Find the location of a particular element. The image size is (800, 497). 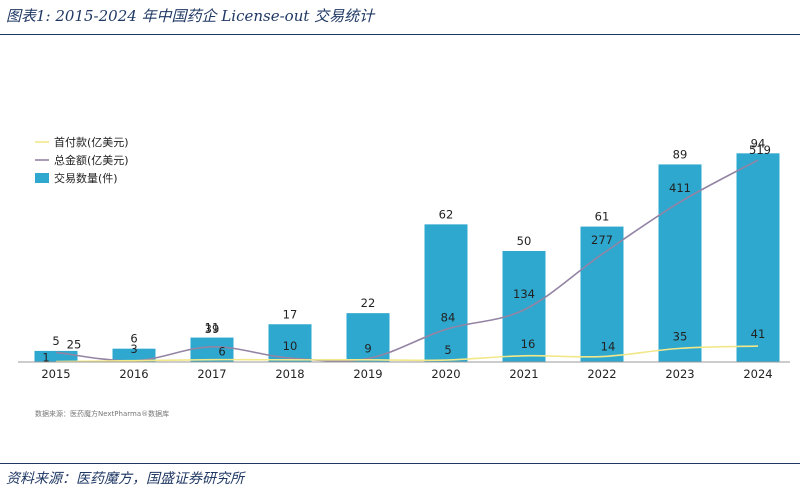

bar-value-label: 5 is located at coordinates (55, 341).